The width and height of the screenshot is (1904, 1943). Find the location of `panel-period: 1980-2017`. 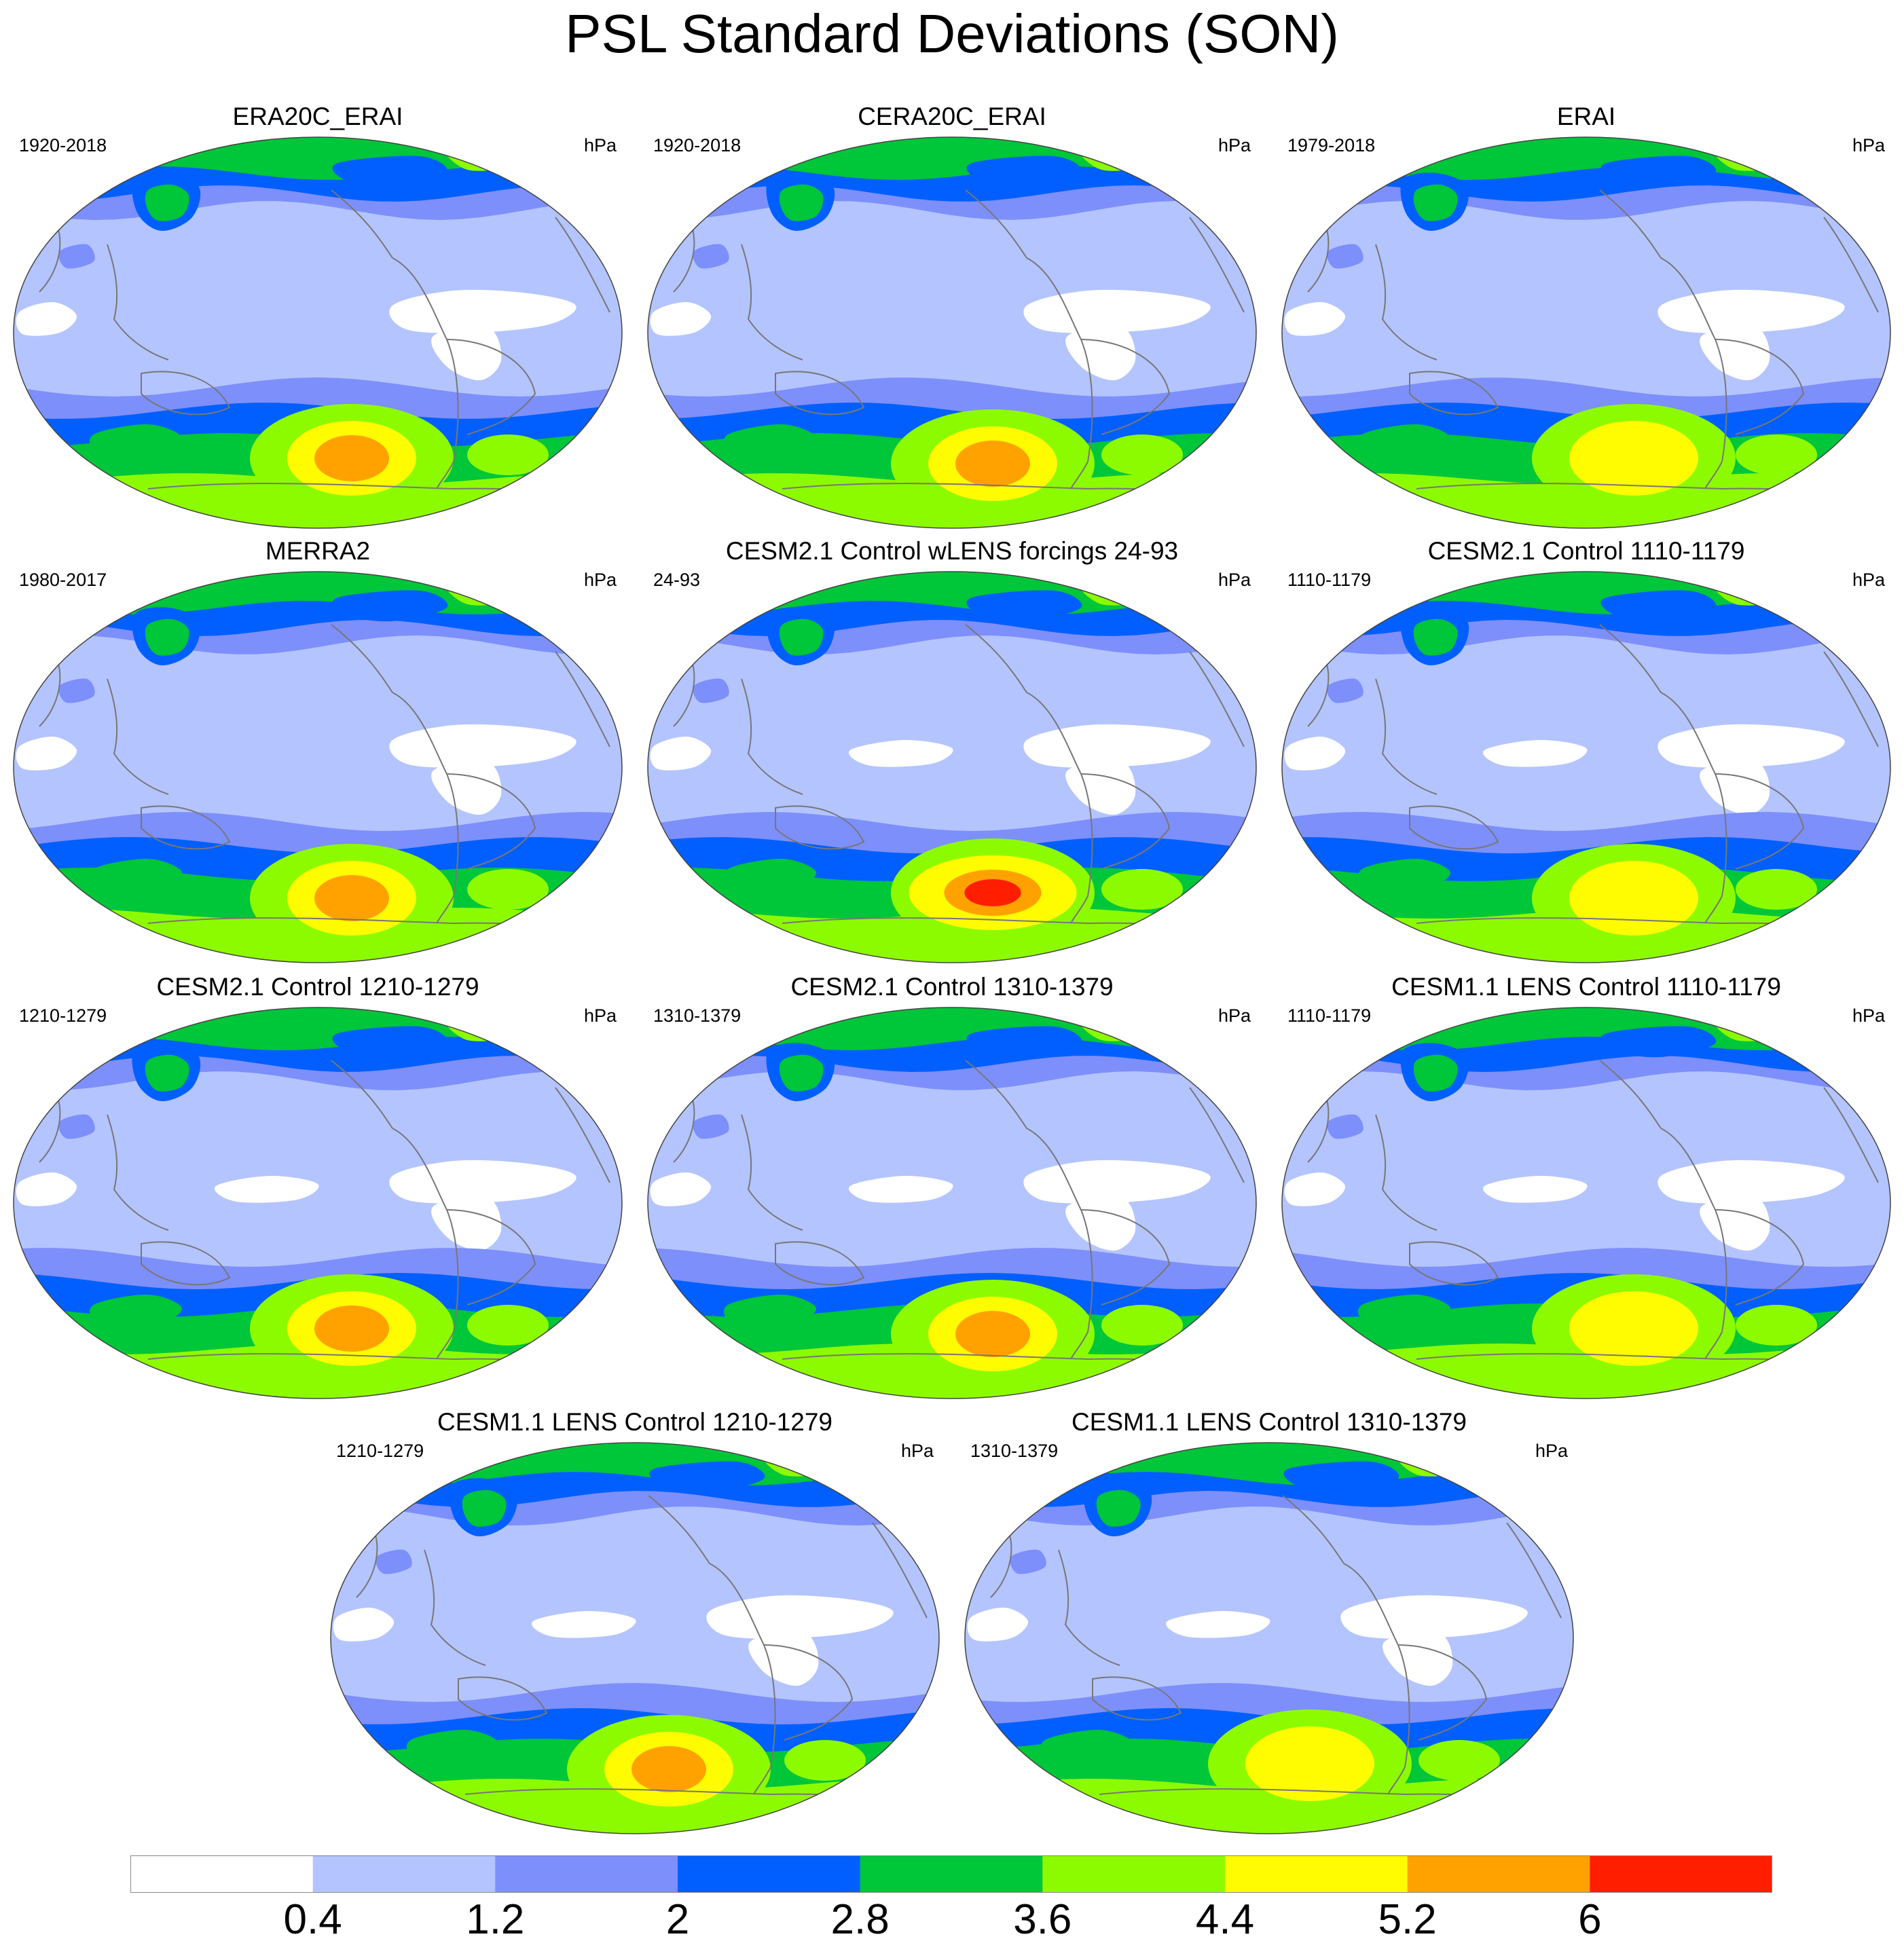

panel-period: 1980-2017 is located at coordinates (63, 580).